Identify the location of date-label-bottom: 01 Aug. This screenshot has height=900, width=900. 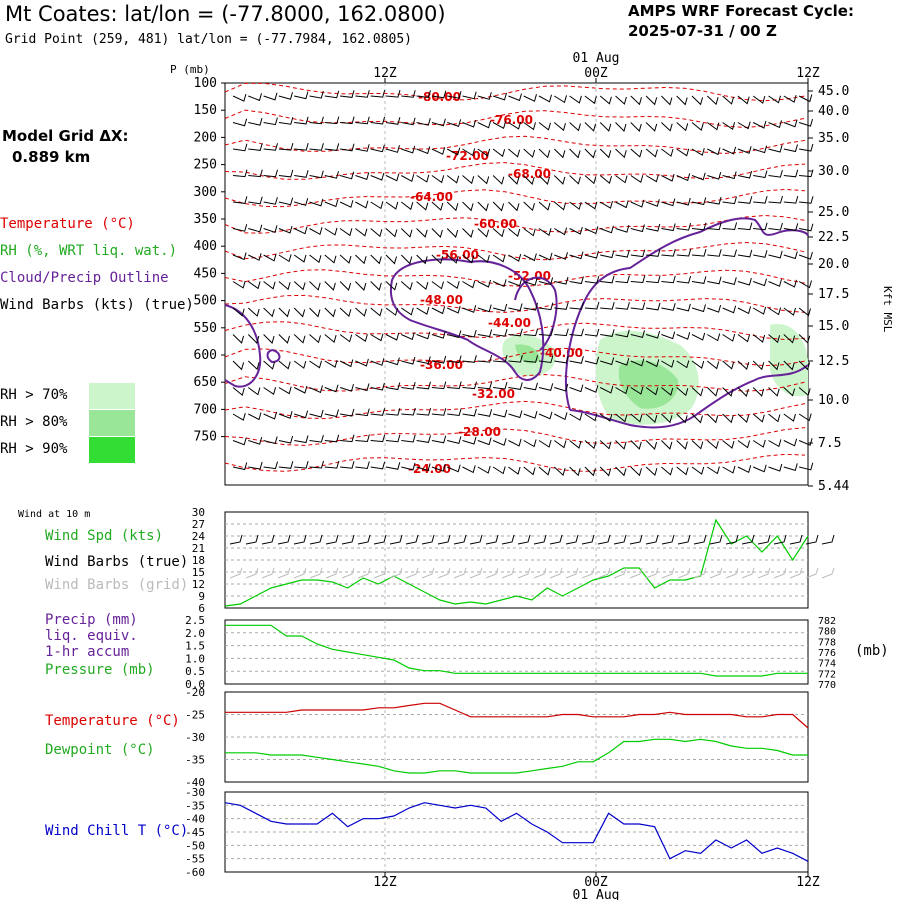
(596, 894).